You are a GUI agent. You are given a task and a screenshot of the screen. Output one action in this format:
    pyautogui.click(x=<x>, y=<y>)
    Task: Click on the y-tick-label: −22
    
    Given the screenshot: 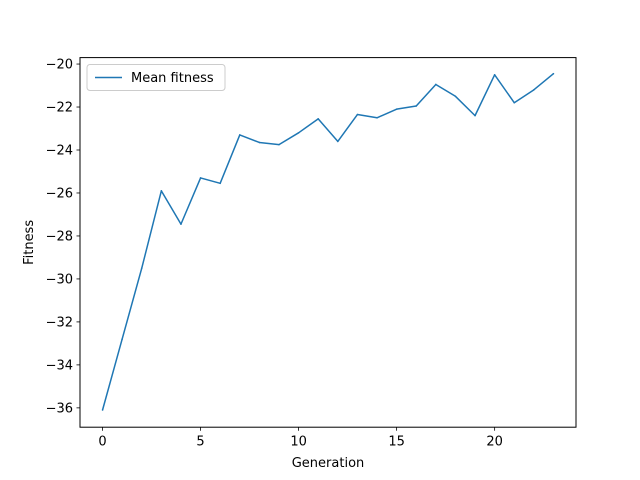 What is the action you would take?
    pyautogui.click(x=59, y=108)
    